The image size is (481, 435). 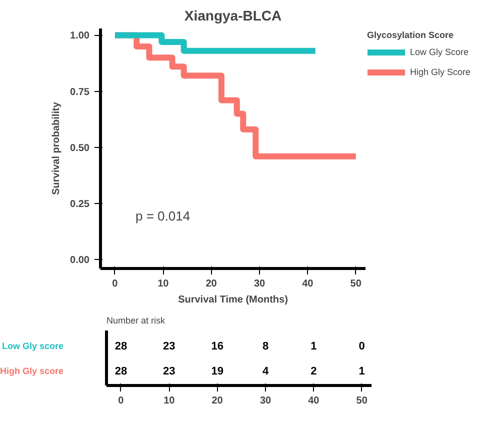 What do you see at coordinates (233, 300) in the screenshot?
I see `x-axis-title: Survival Time (Months)` at bounding box center [233, 300].